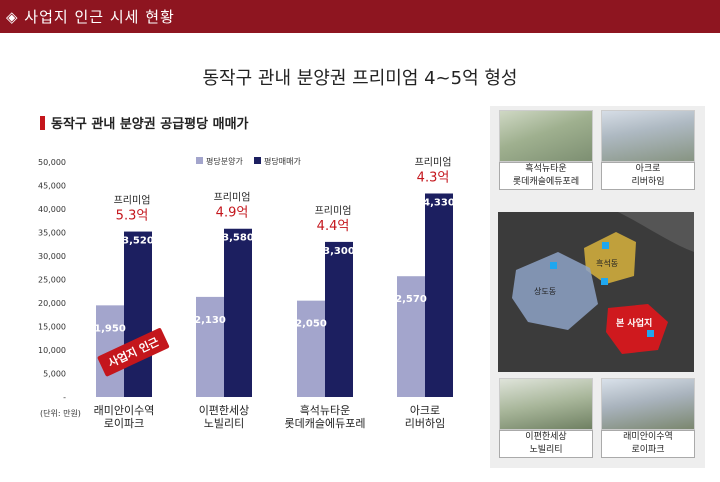  I want to click on legend-label-sale: 평당분양가, so click(224, 161).